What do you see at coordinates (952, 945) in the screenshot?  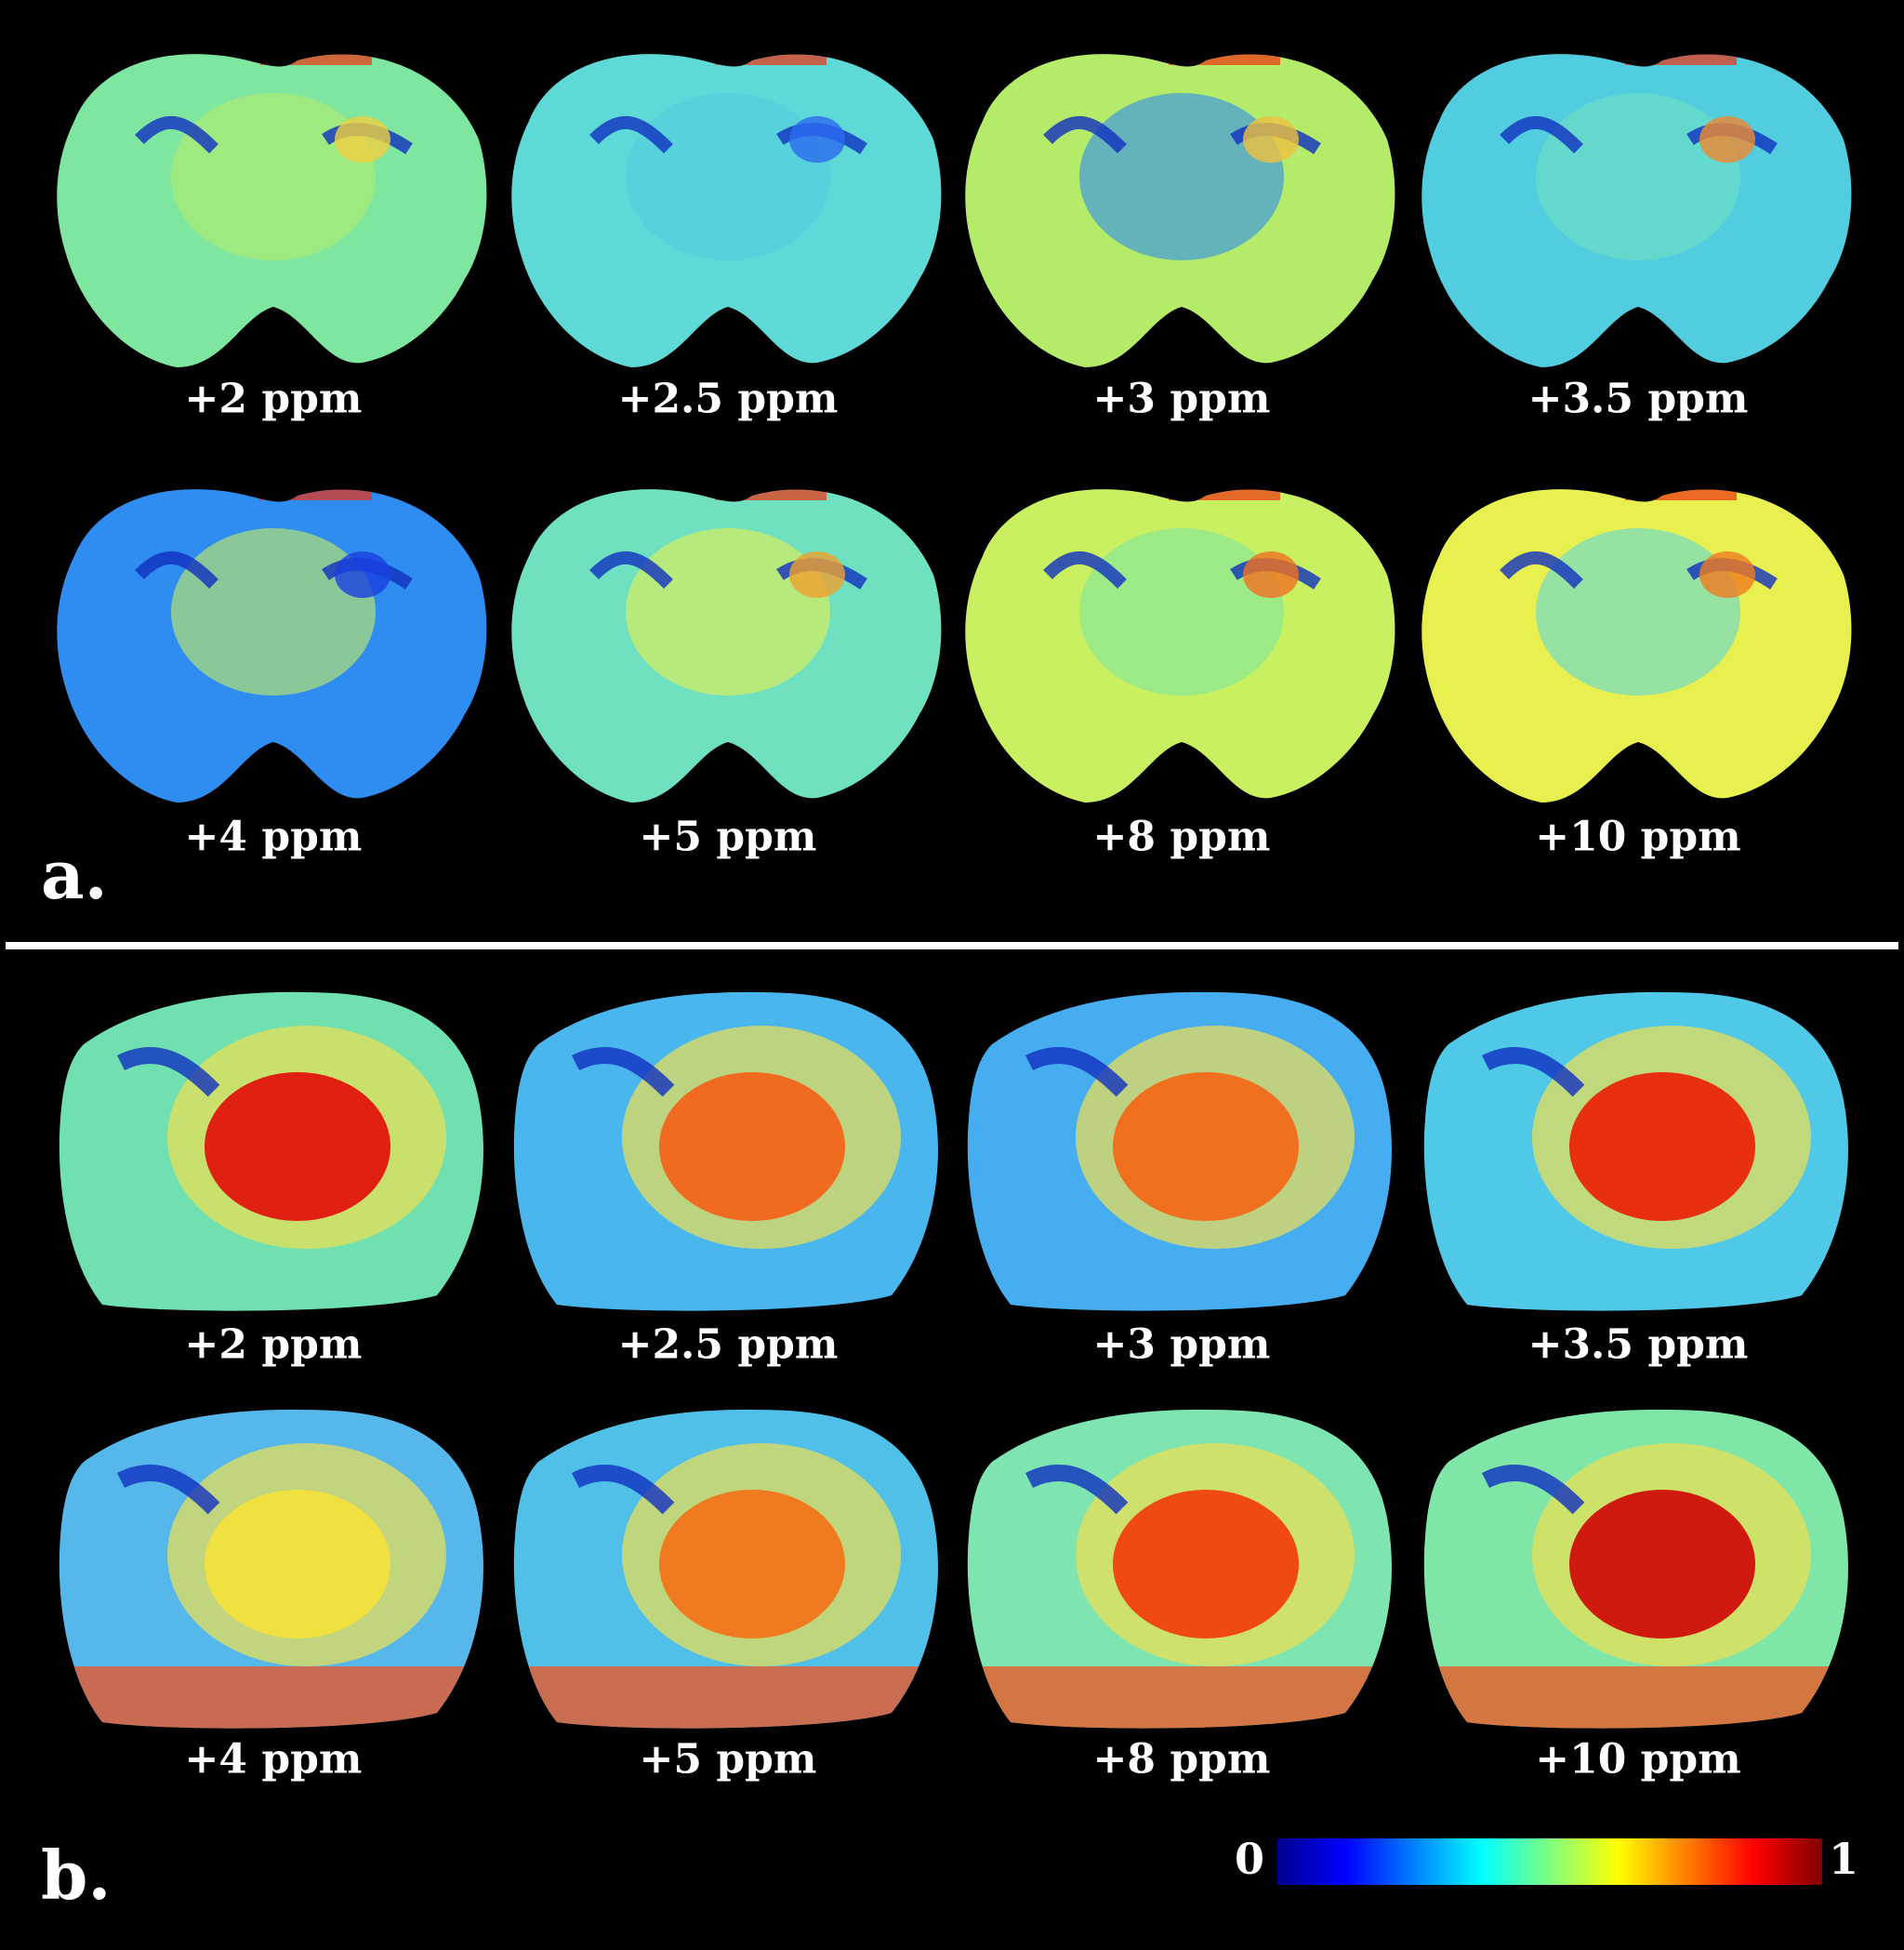 I see `divider` at bounding box center [952, 945].